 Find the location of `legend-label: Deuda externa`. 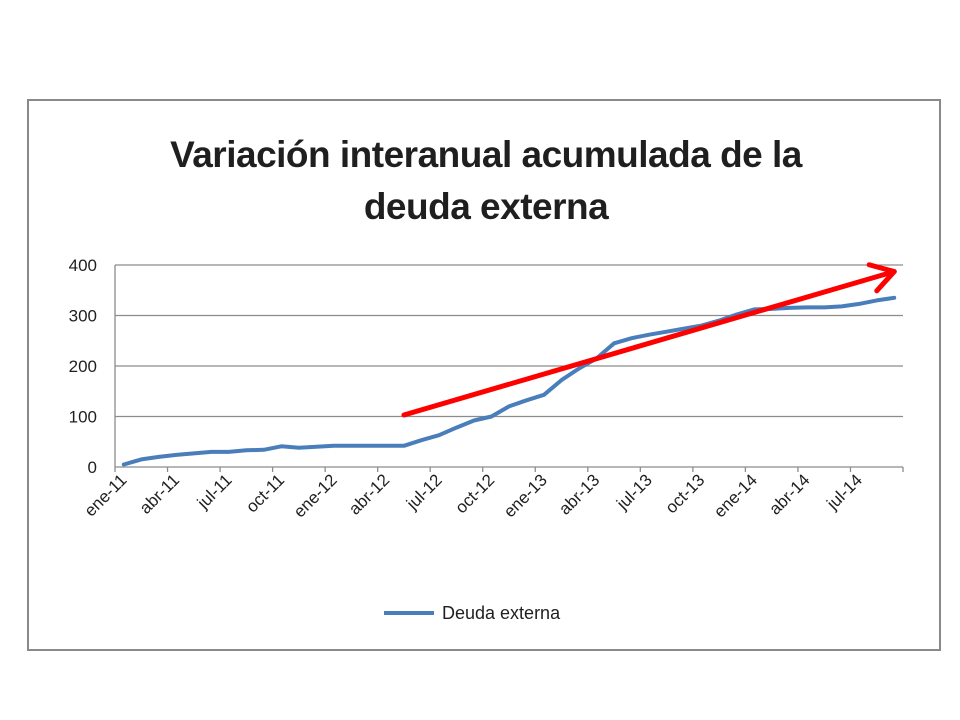

legend-label: Deuda externa is located at coordinates (501, 612).